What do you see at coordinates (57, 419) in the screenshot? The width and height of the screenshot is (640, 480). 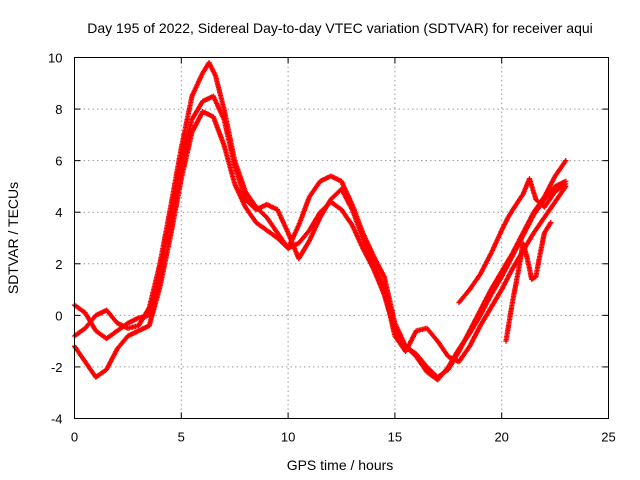 I see `y-tick-label: -4` at bounding box center [57, 419].